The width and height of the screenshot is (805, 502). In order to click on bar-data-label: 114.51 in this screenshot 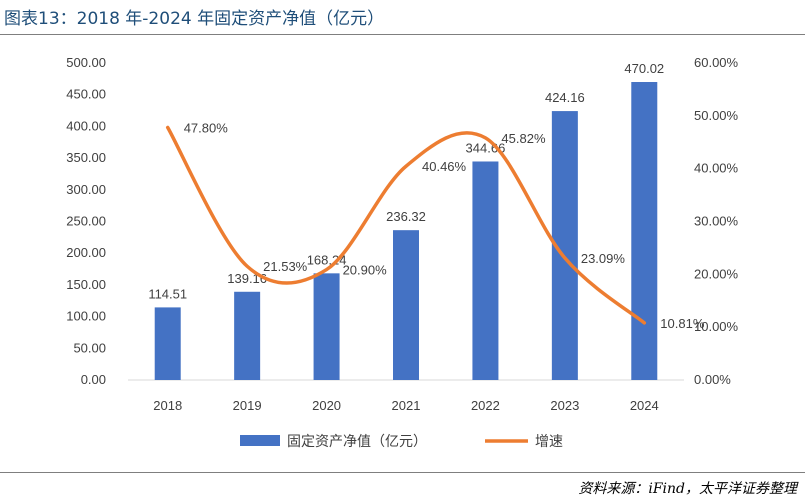, I will do `click(167, 293)`.